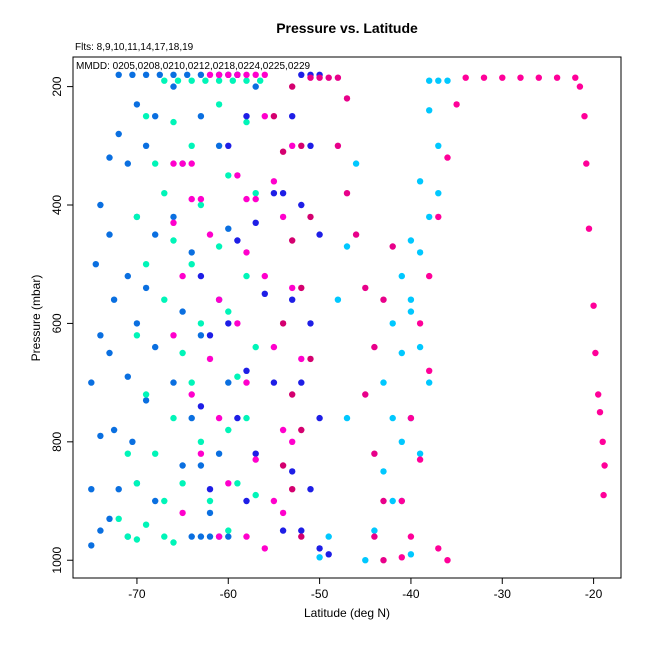  What do you see at coordinates (57, 323) in the screenshot?
I see `y-tick-label: 600` at bounding box center [57, 323].